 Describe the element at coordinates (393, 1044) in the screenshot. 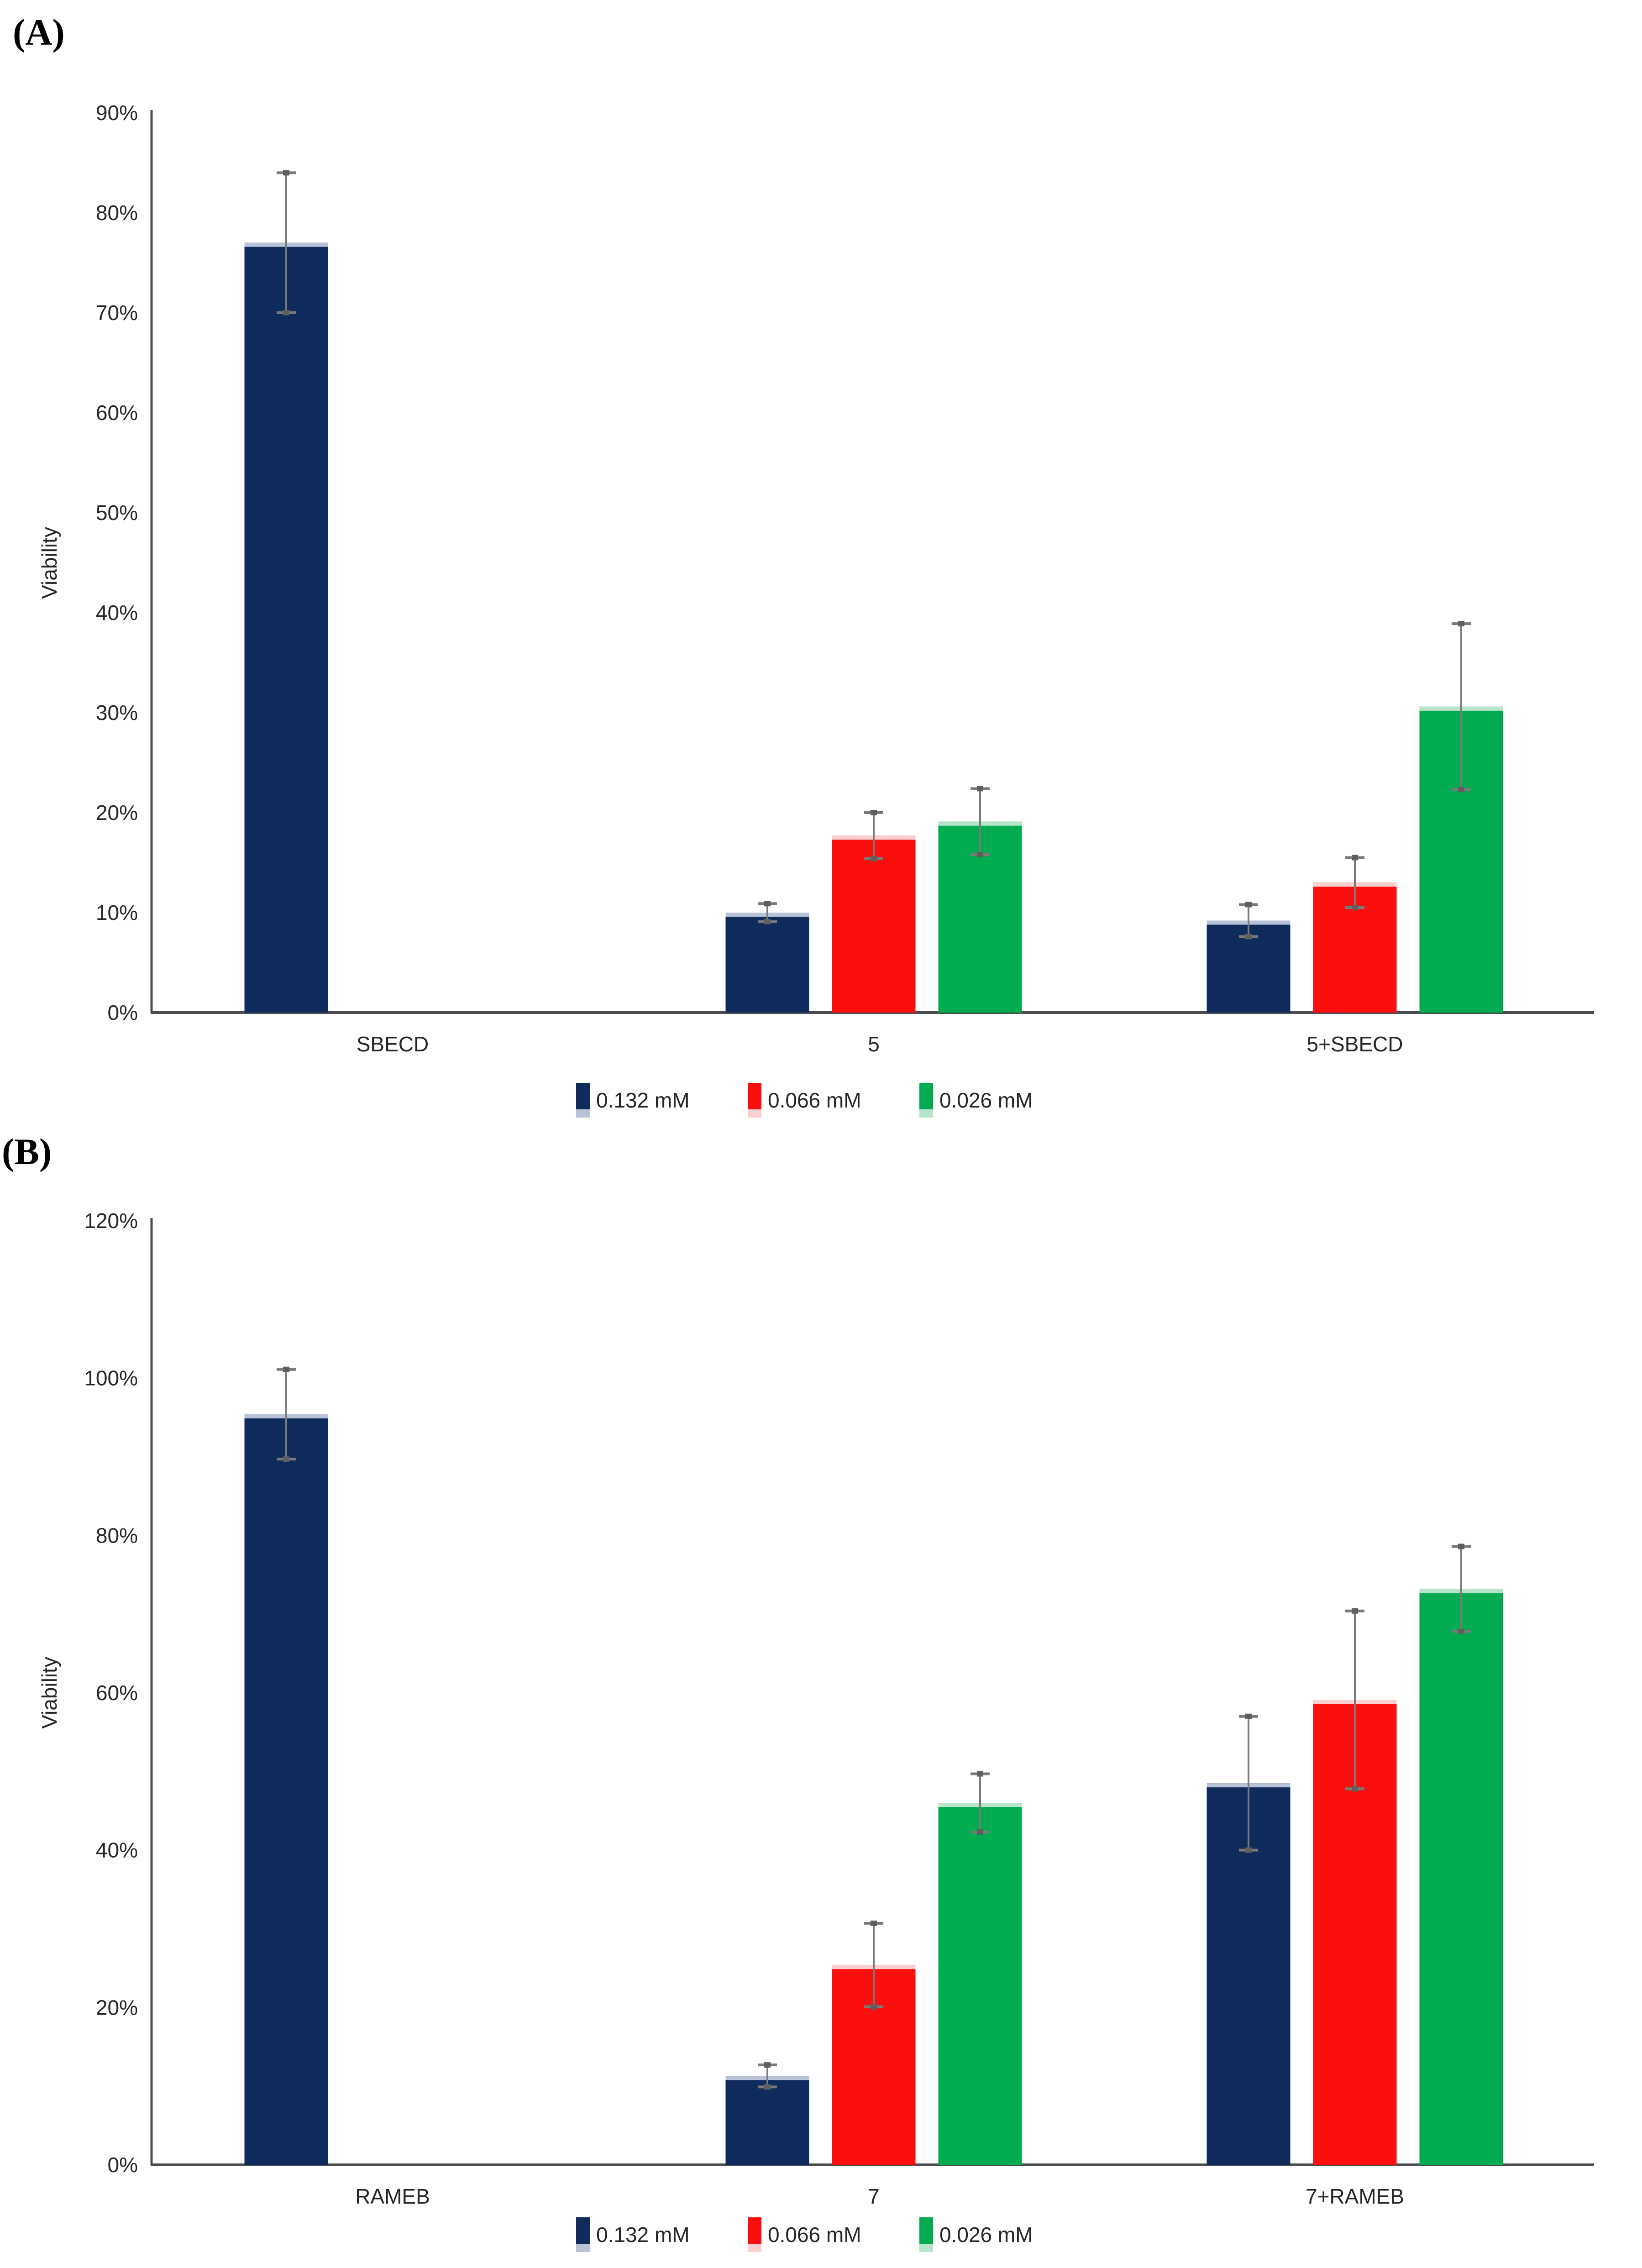

I see `category-label: SBECD` at that location.